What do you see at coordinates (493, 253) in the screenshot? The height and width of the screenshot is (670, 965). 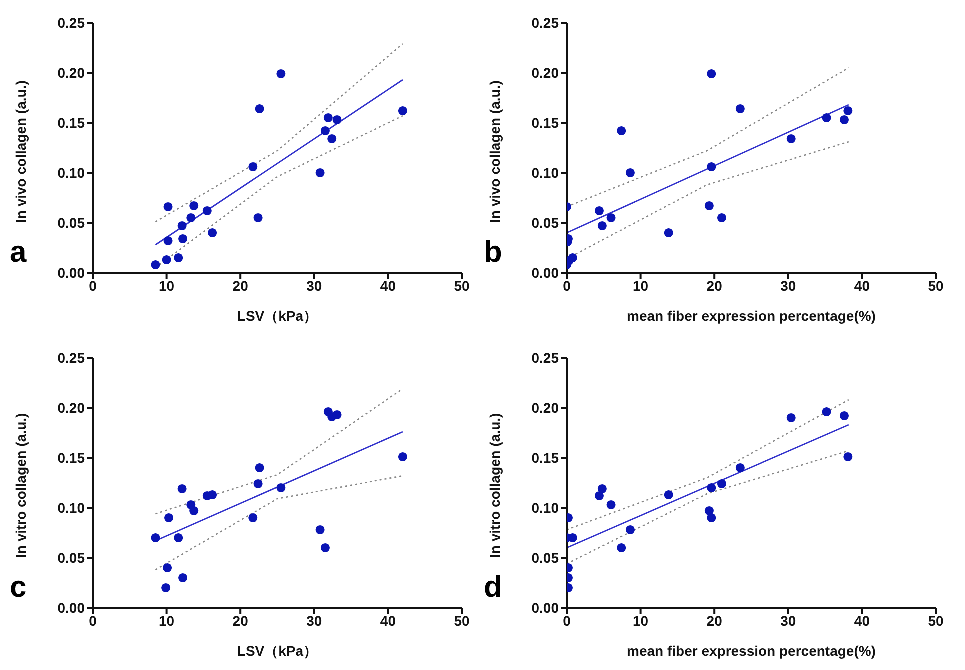 I see `text: b` at bounding box center [493, 253].